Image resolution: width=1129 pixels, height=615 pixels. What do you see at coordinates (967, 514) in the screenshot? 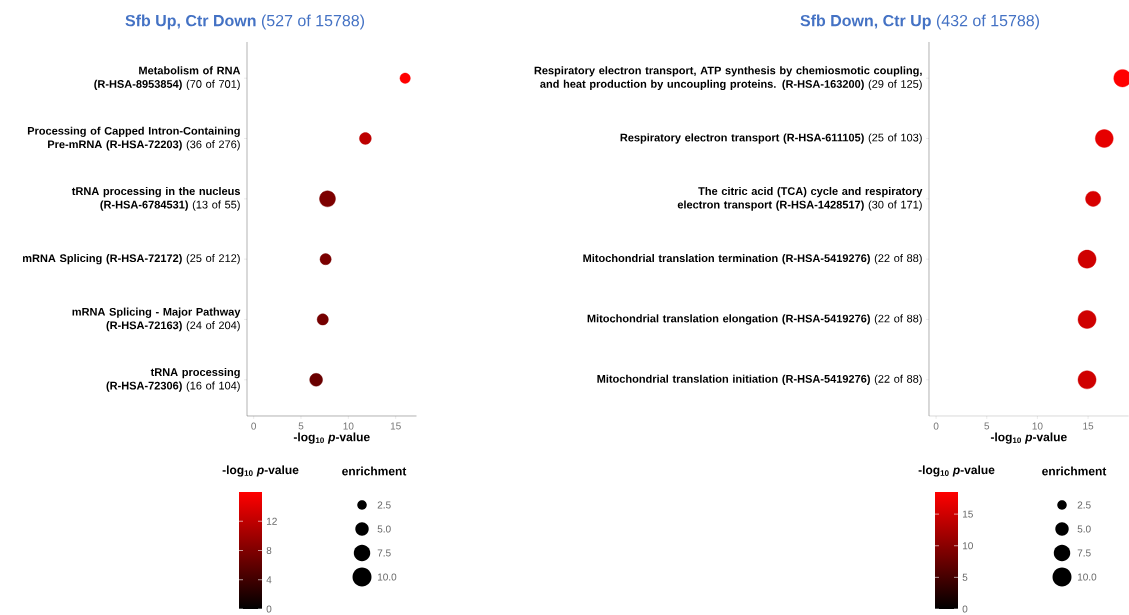
I see `color-bar-label: 15` at bounding box center [967, 514].